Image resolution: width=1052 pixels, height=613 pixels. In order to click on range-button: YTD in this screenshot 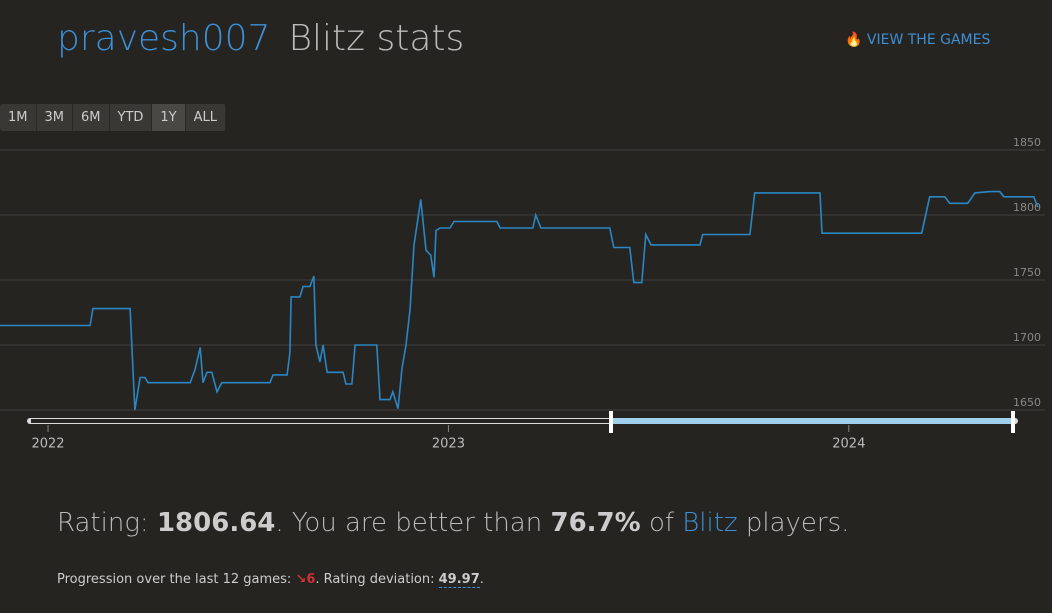, I will do `click(131, 117)`.